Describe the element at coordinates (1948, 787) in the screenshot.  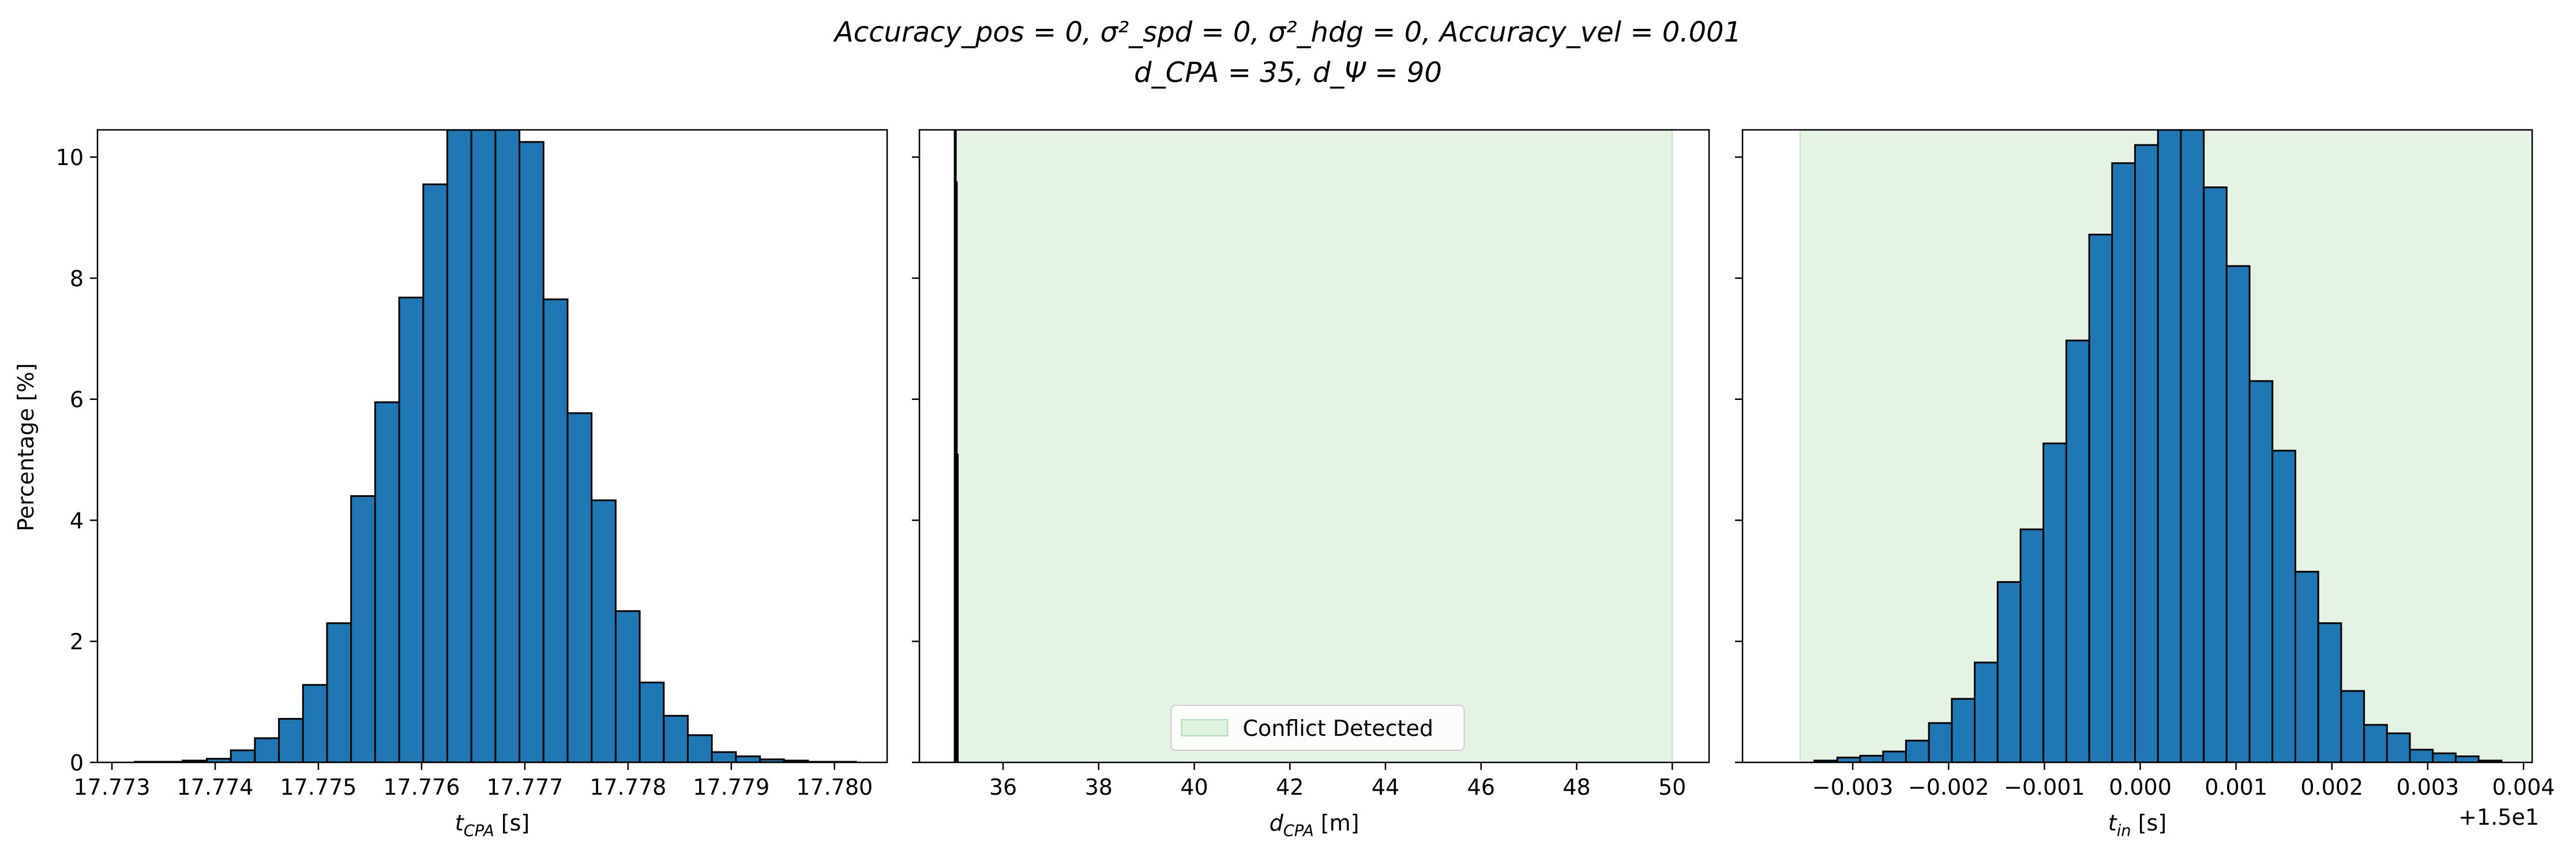
I see `x-tick-label: −0.002` at that location.